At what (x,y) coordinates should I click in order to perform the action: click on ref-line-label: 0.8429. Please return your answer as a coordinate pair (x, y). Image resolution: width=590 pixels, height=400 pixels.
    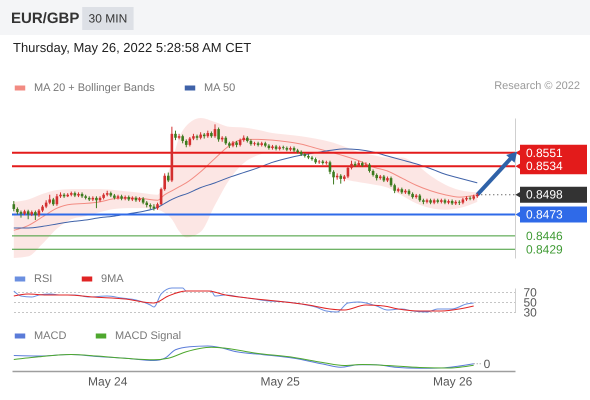
    Looking at the image, I should click on (545, 249).